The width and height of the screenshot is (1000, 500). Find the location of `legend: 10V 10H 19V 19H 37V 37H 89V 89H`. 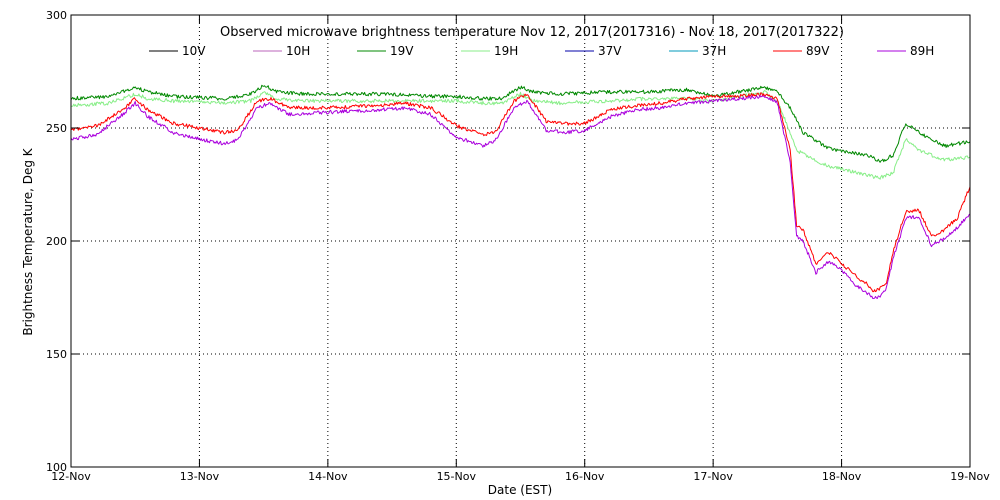

legend: 10V 10H 19V 19H 37V 37H 89V 89H is located at coordinates (541, 51).